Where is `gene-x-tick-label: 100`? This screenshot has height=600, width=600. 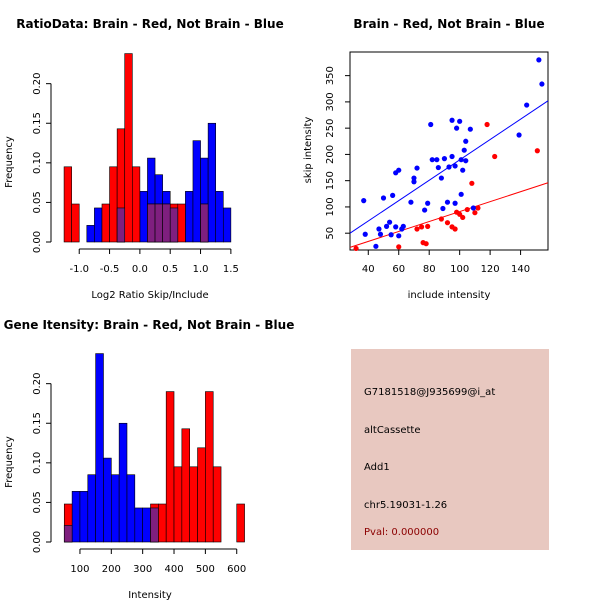
gene-x-tick-label: 100 is located at coordinates (79, 569).